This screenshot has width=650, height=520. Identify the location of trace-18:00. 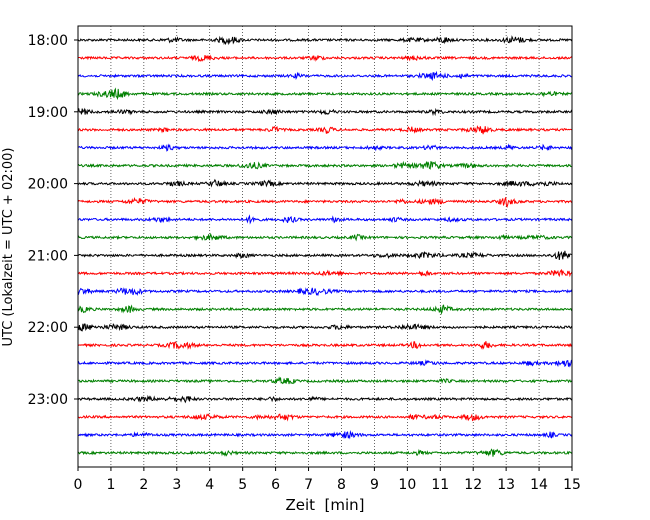
(325, 40).